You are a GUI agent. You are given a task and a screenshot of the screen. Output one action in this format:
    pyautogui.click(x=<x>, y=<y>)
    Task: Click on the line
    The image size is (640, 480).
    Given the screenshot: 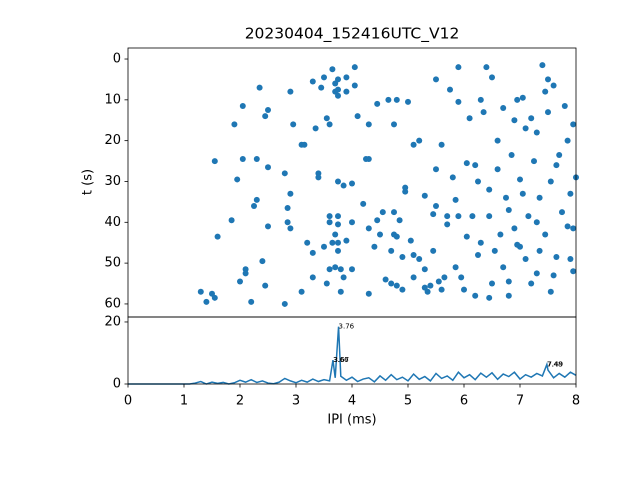 What is the action you would take?
    pyautogui.click(x=352, y=355)
    